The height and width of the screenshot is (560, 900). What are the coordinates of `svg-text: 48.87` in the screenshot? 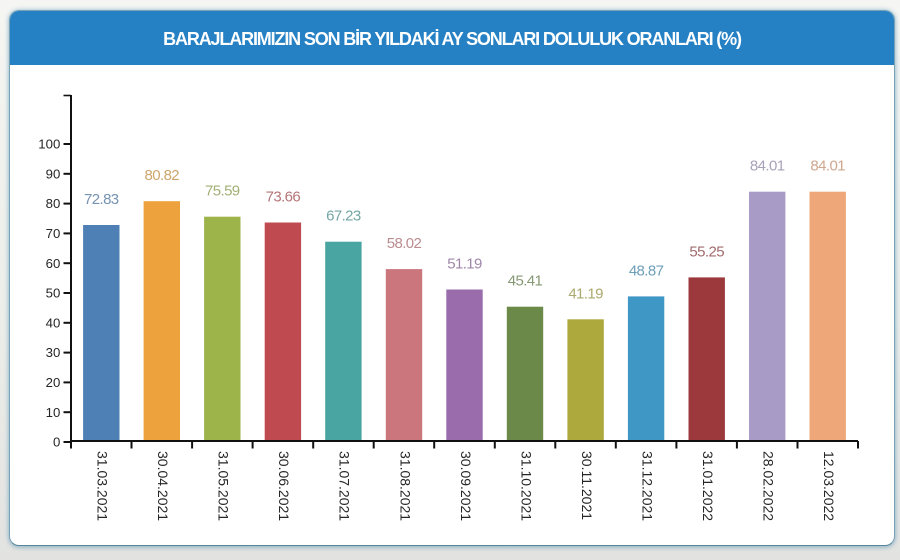 It's located at (646, 270).